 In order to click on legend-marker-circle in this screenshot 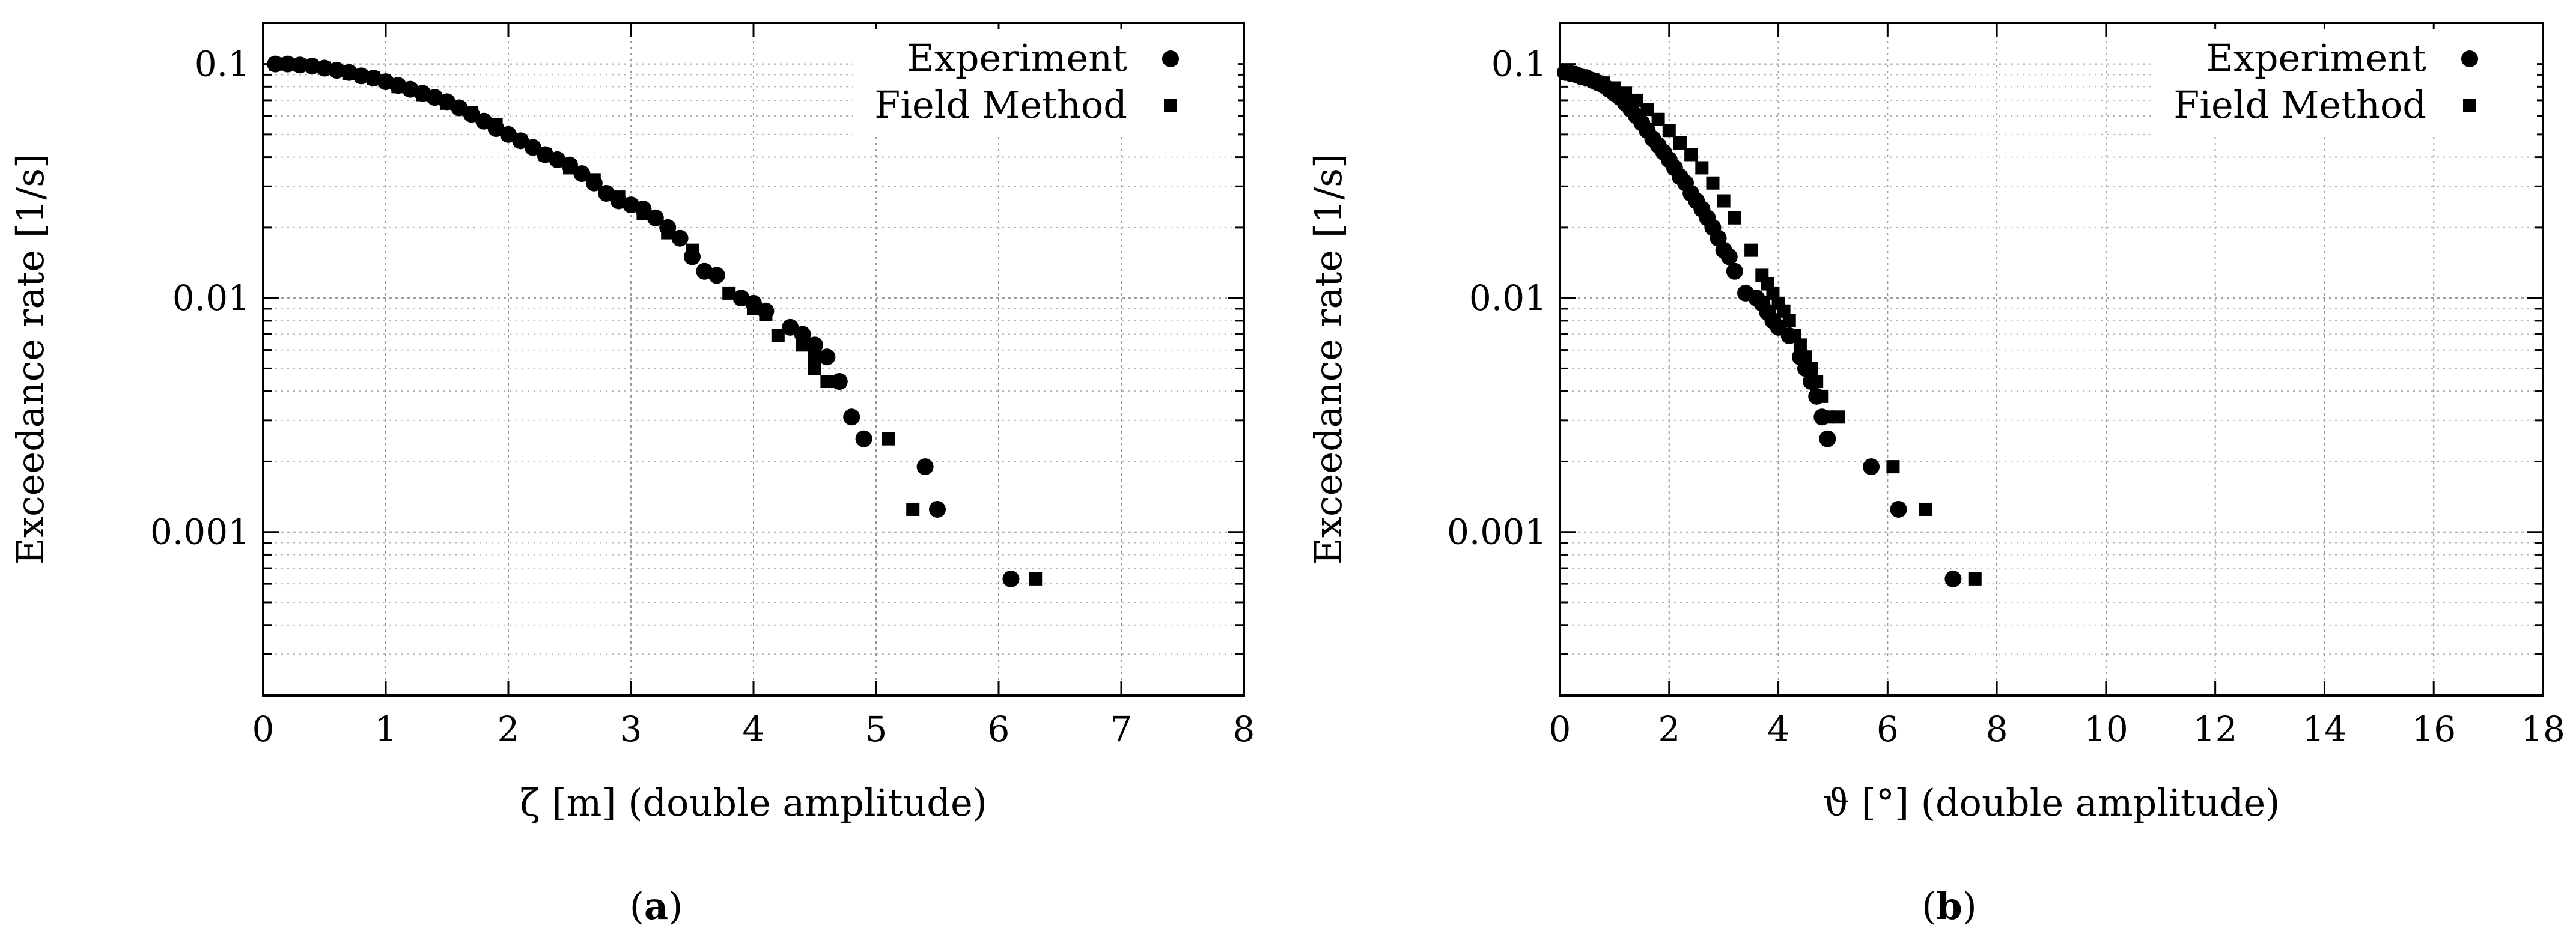, I will do `click(2469, 58)`.